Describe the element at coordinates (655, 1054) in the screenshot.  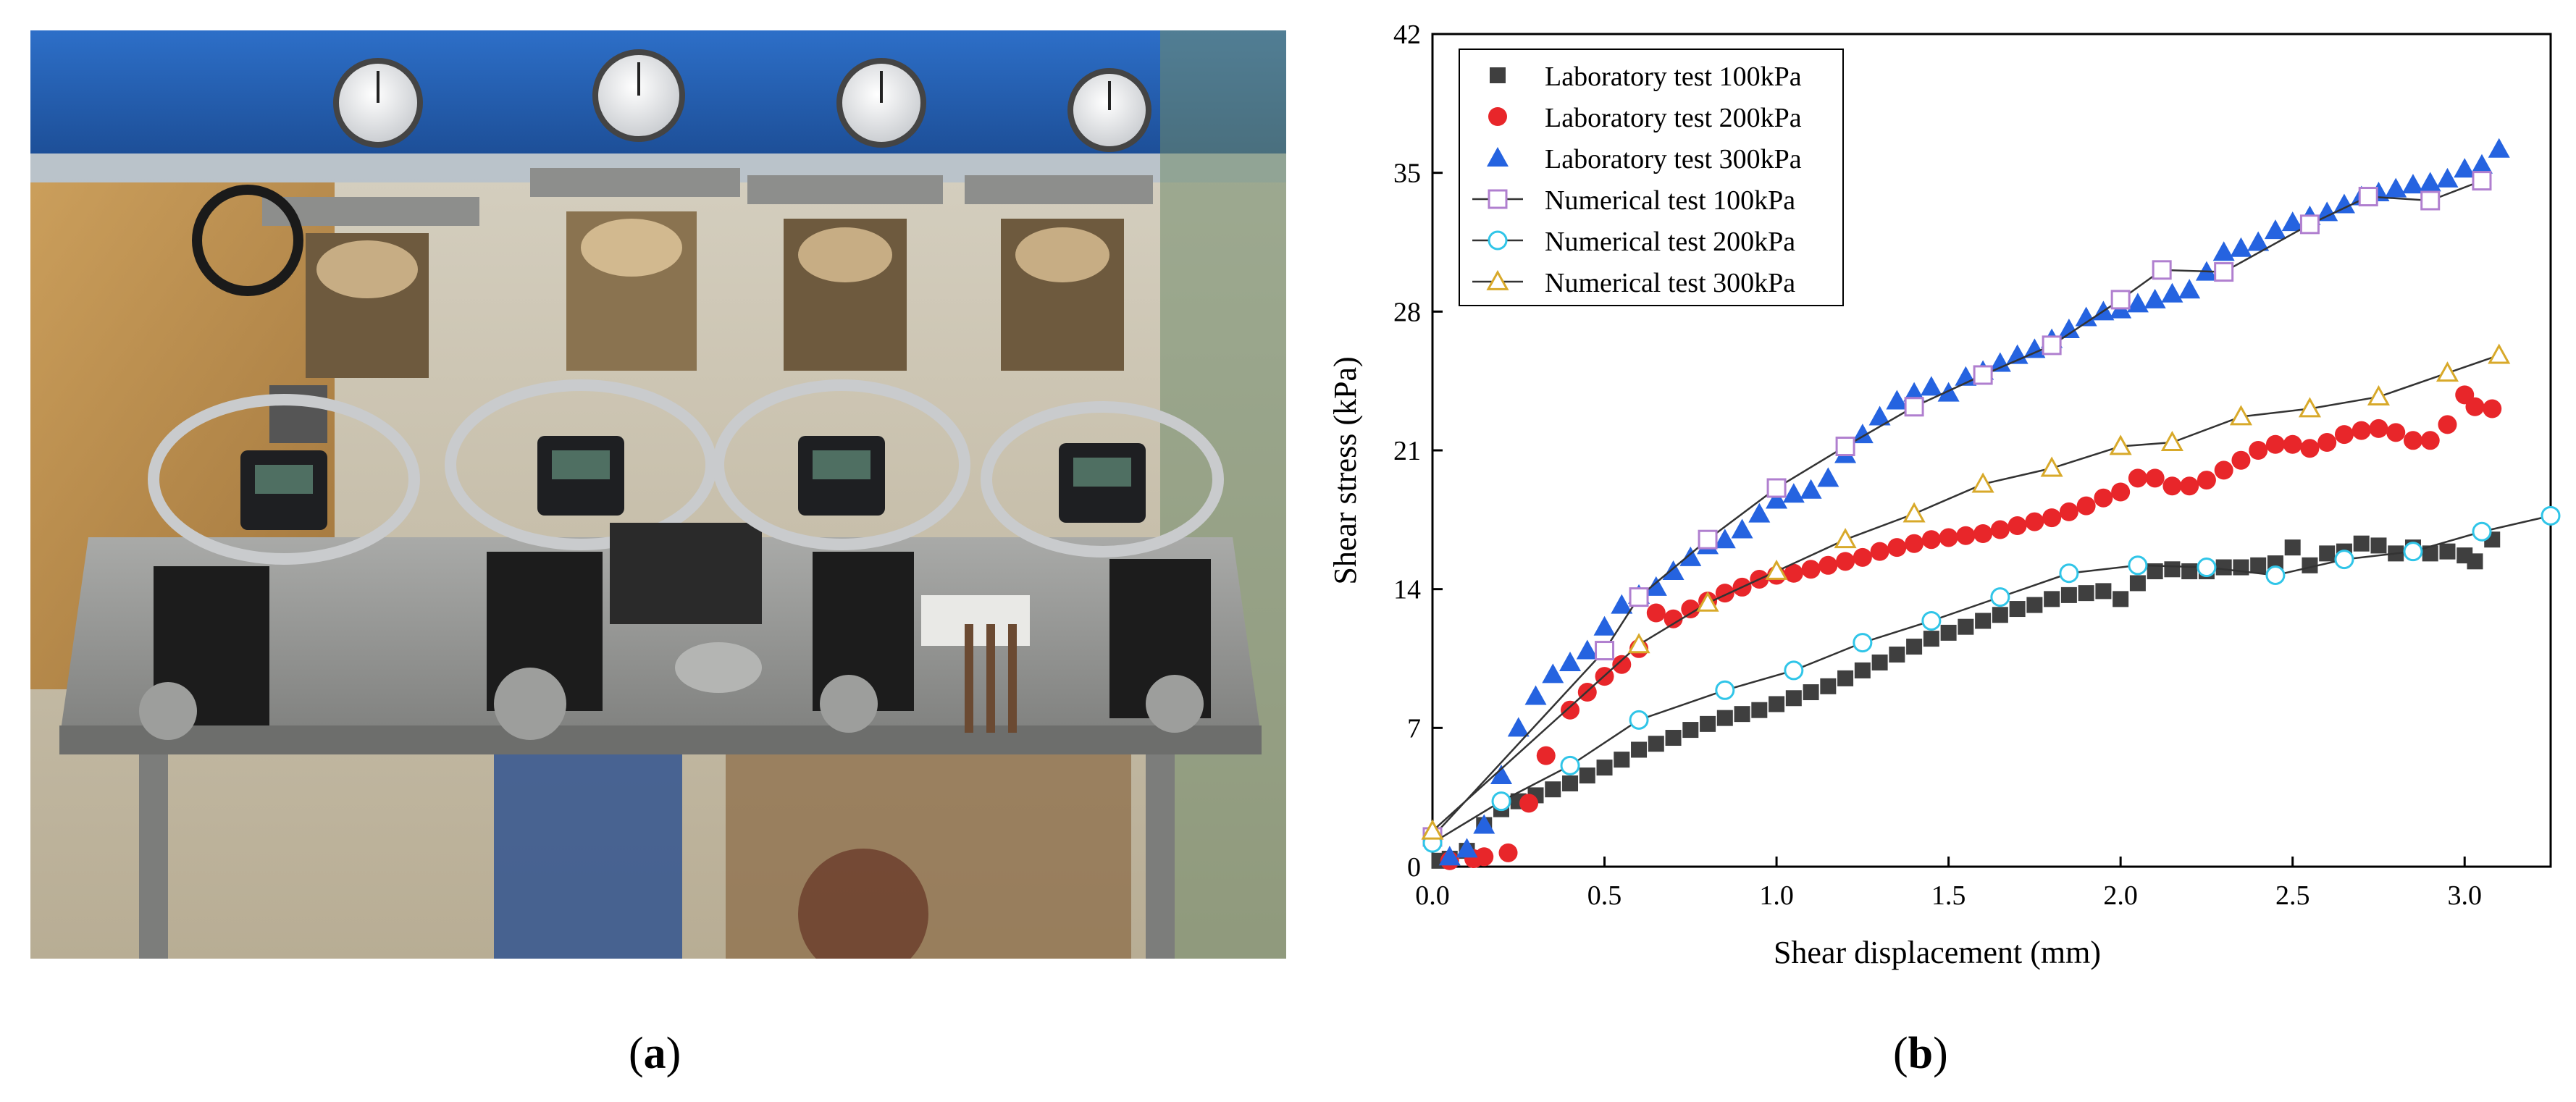
I see `panel-a-label: (a)` at that location.